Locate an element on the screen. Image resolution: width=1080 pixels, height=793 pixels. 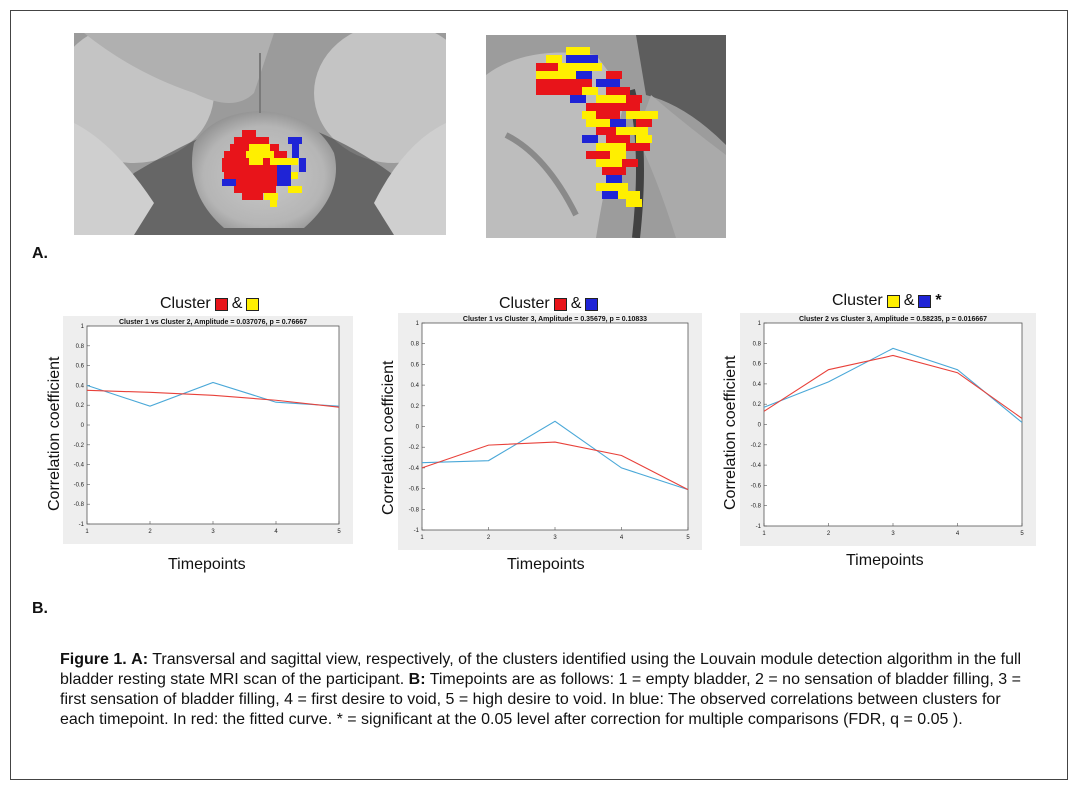
plot-2-ampersand: & is located at coordinates (576, 303).